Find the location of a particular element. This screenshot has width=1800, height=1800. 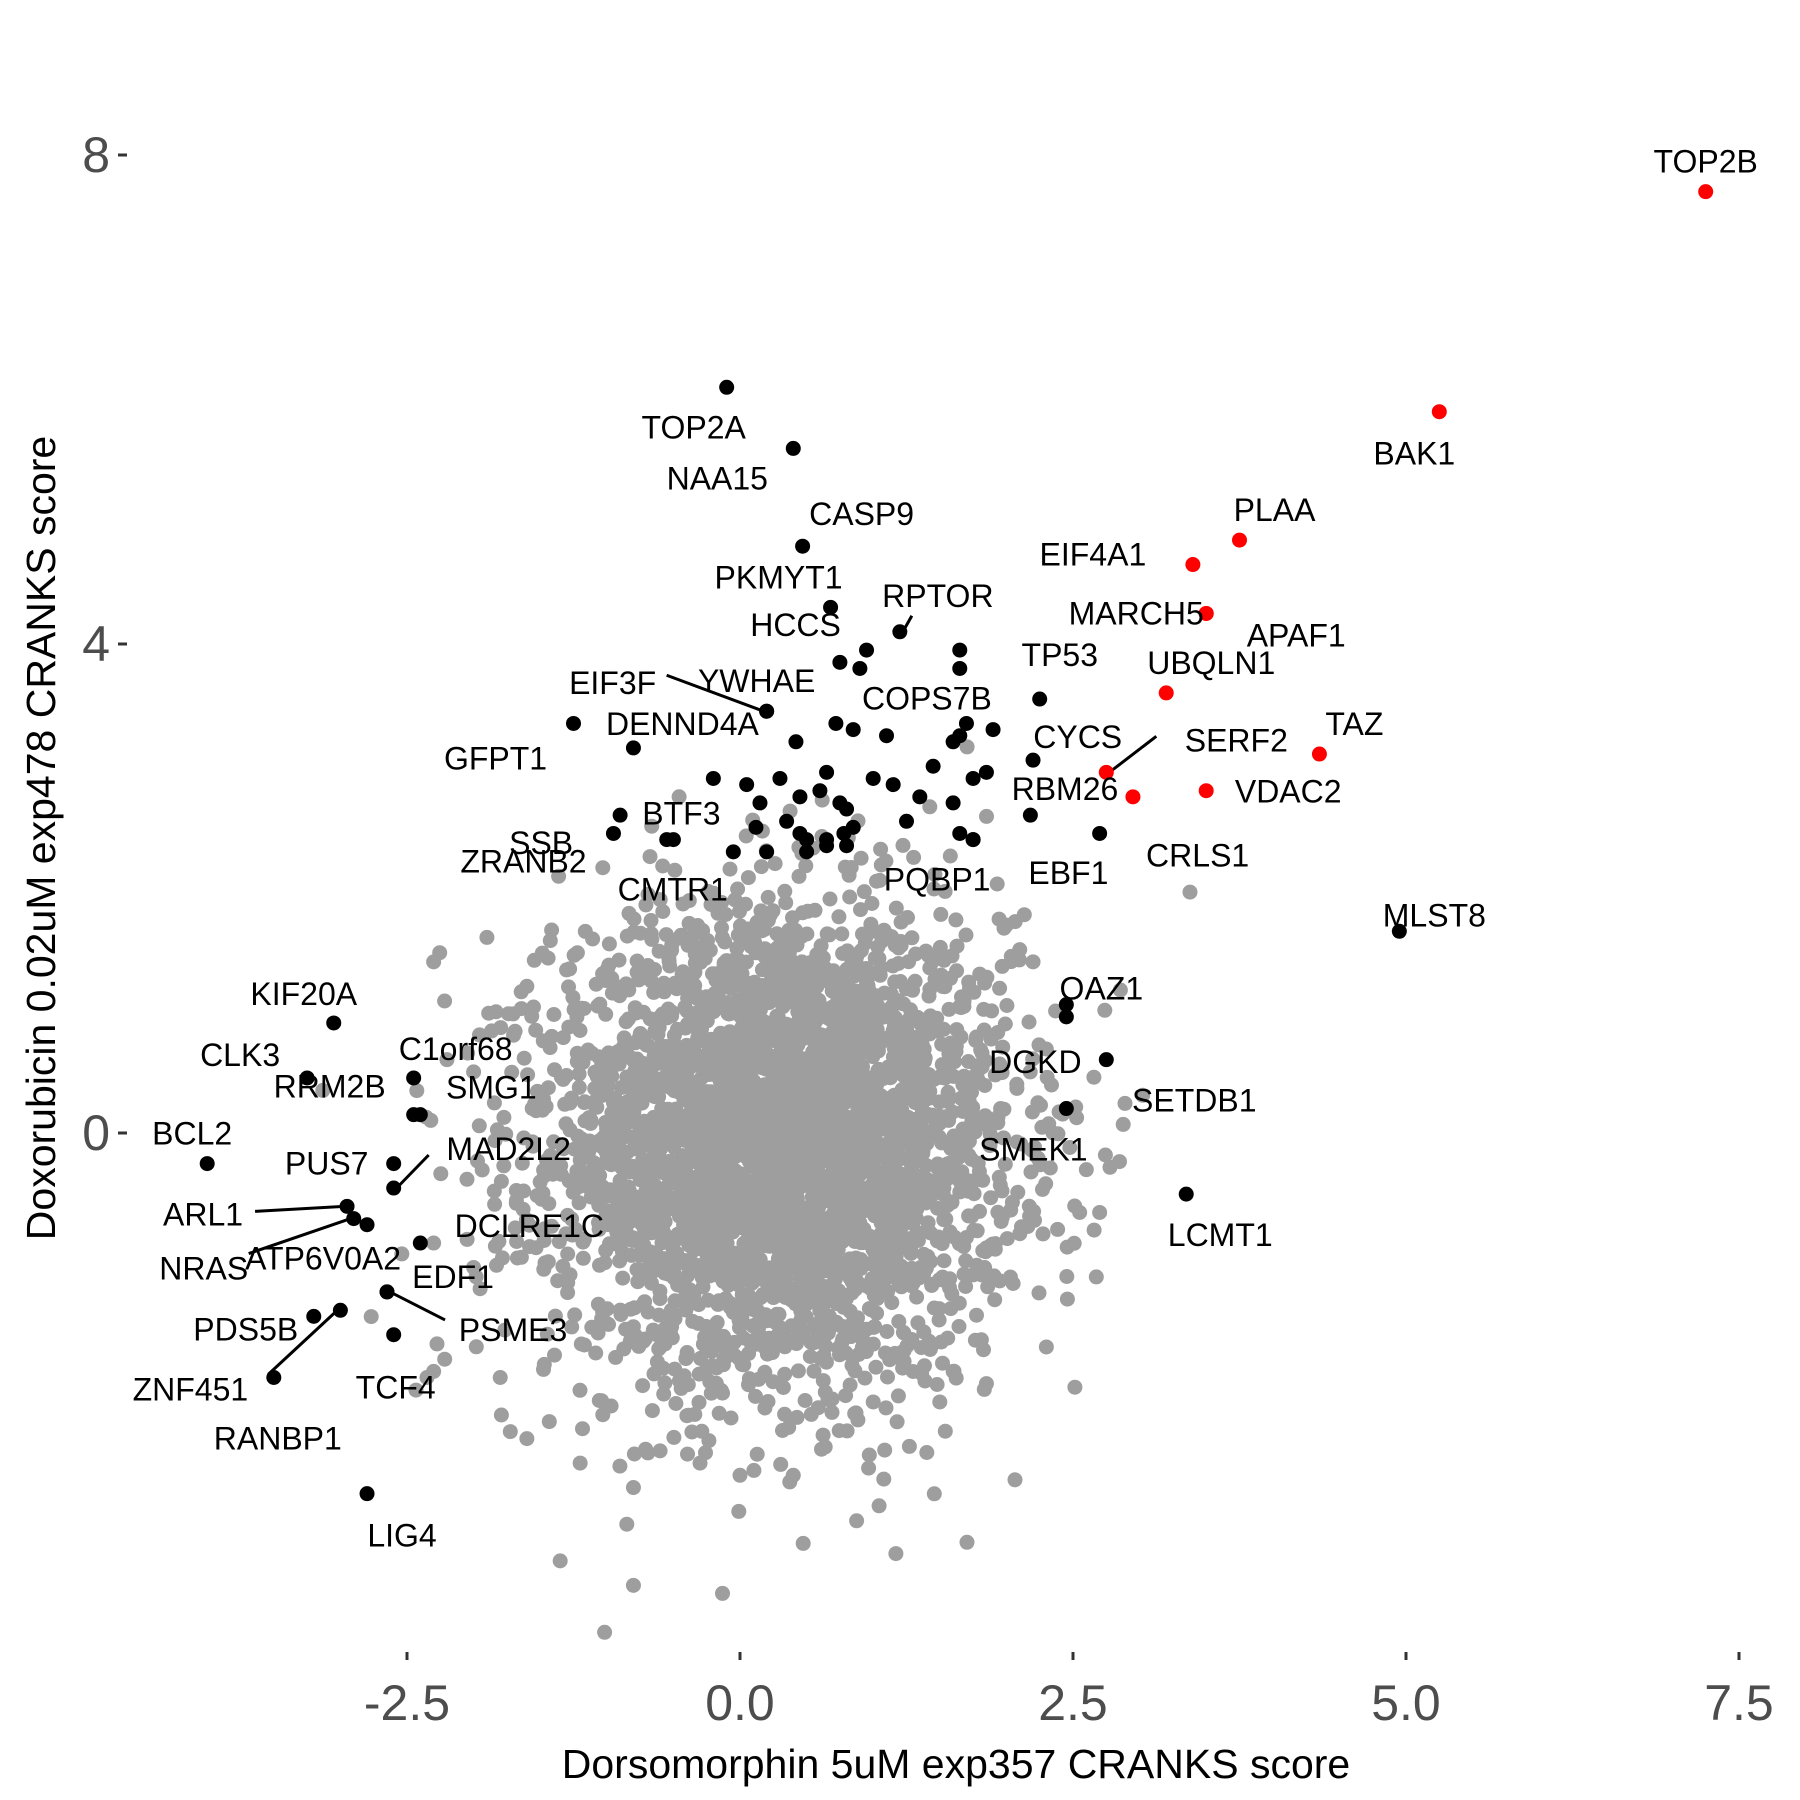

leader-line-eif3f is located at coordinates (715, 693).